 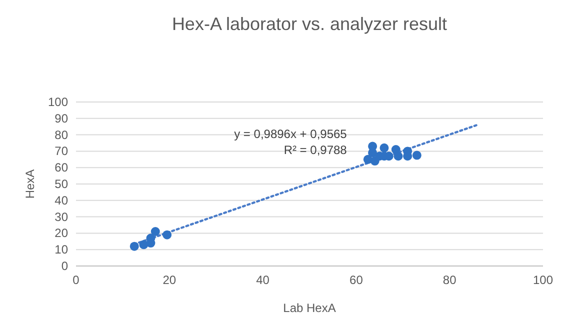 I want to click on x-tick-label: 20, so click(x=169, y=280).